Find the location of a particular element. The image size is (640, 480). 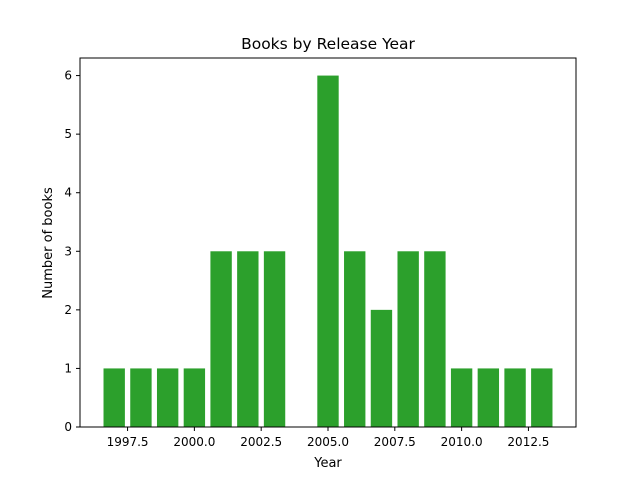

bar-2001 is located at coordinates (221, 339).